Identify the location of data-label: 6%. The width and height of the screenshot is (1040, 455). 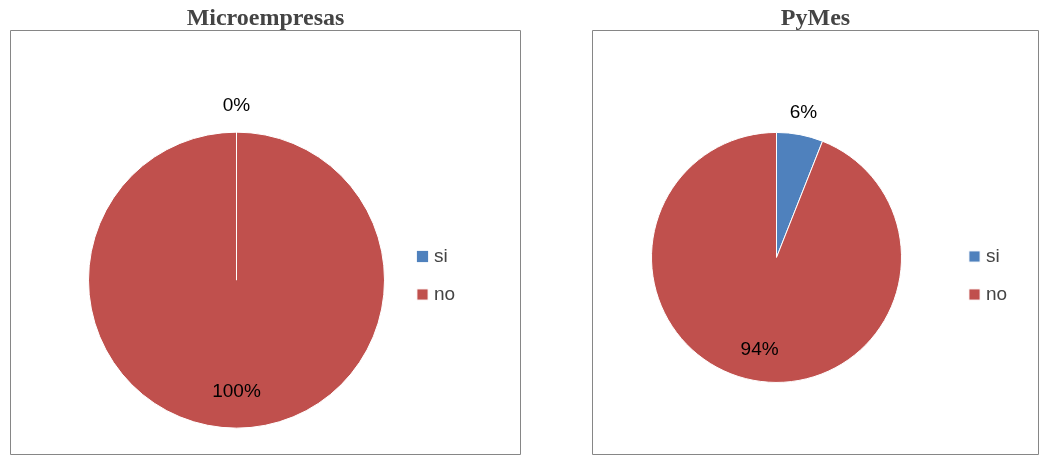
(803, 112).